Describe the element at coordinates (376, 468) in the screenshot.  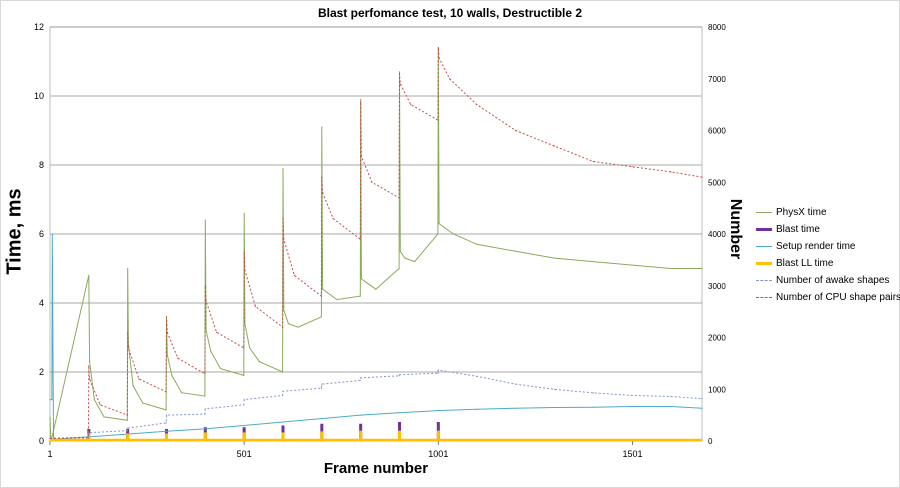
I see `x-axis-title: Frame number` at that location.